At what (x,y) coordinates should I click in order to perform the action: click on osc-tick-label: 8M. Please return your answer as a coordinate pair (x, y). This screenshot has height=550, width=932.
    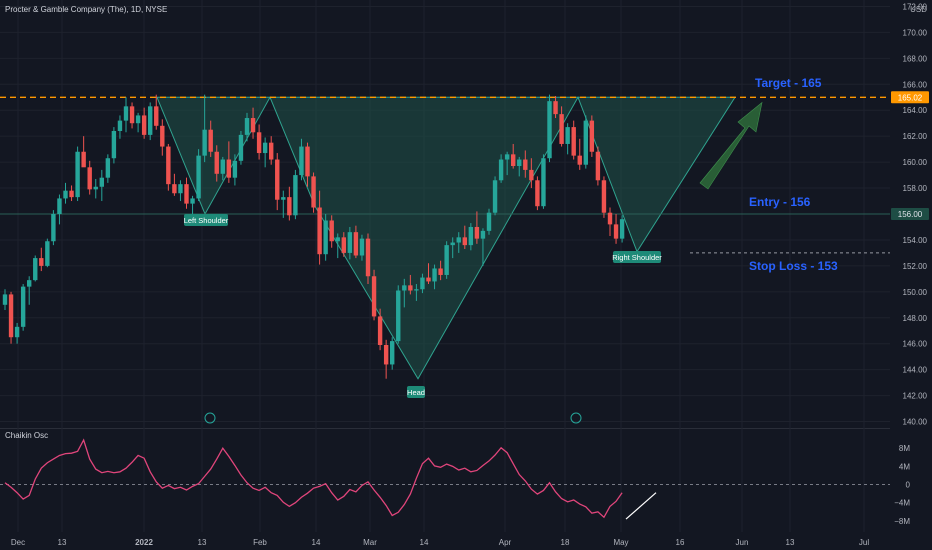
    Looking at the image, I should click on (904, 448).